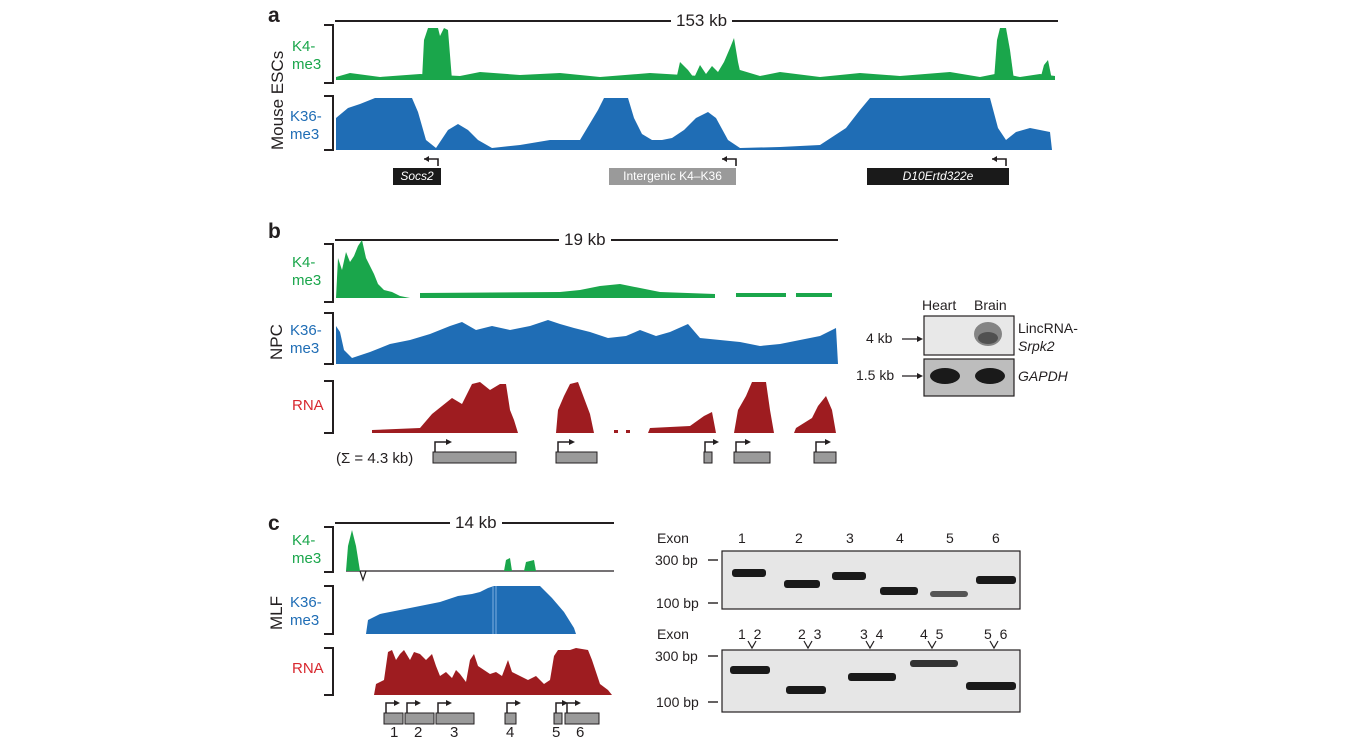  I want to click on blot-brain: Brain, so click(990, 305).